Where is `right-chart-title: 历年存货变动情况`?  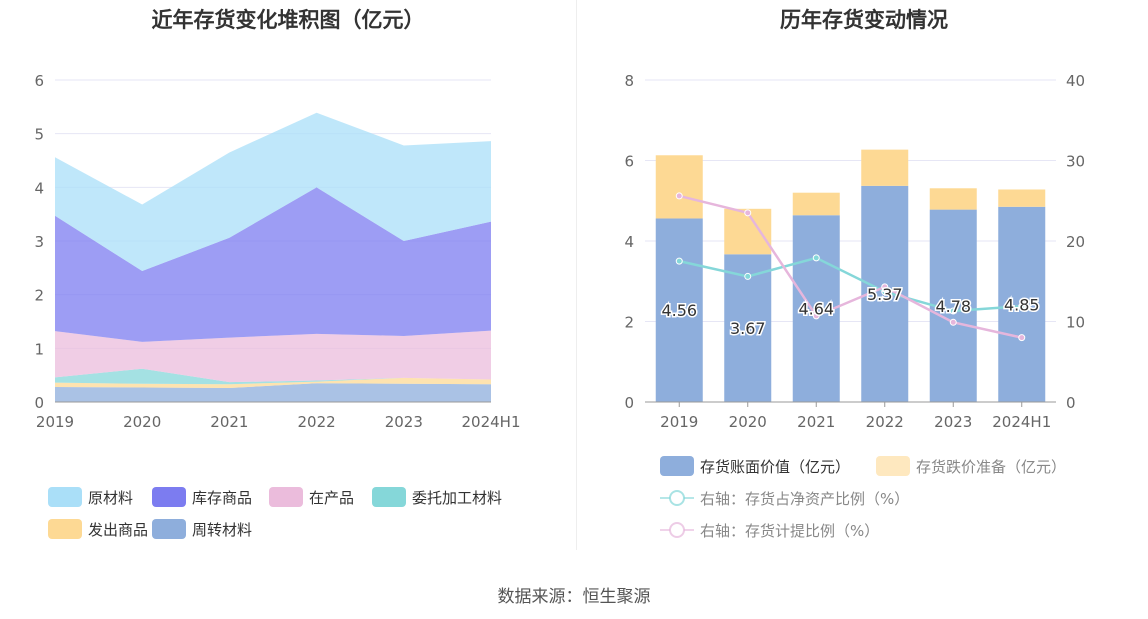
right-chart-title: 历年存货变动情况 is located at coordinates (864, 20).